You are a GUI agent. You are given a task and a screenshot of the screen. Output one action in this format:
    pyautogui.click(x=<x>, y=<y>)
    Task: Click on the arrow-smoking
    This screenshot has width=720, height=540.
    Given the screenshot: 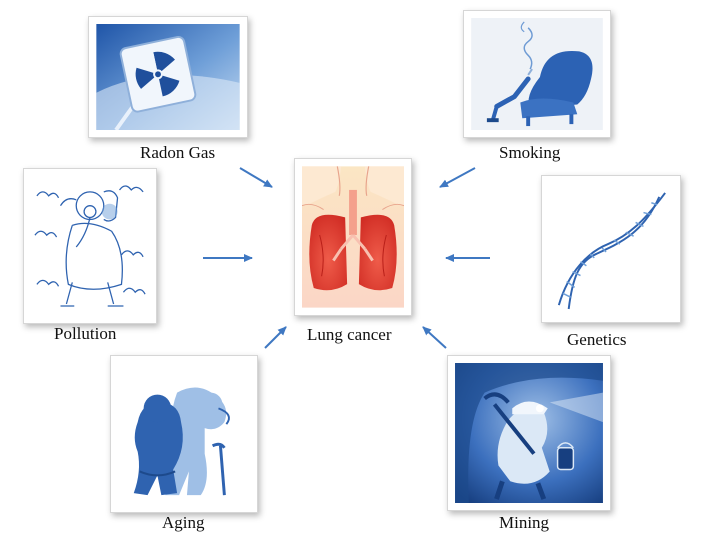 What is the action you would take?
    pyautogui.click(x=457, y=177)
    